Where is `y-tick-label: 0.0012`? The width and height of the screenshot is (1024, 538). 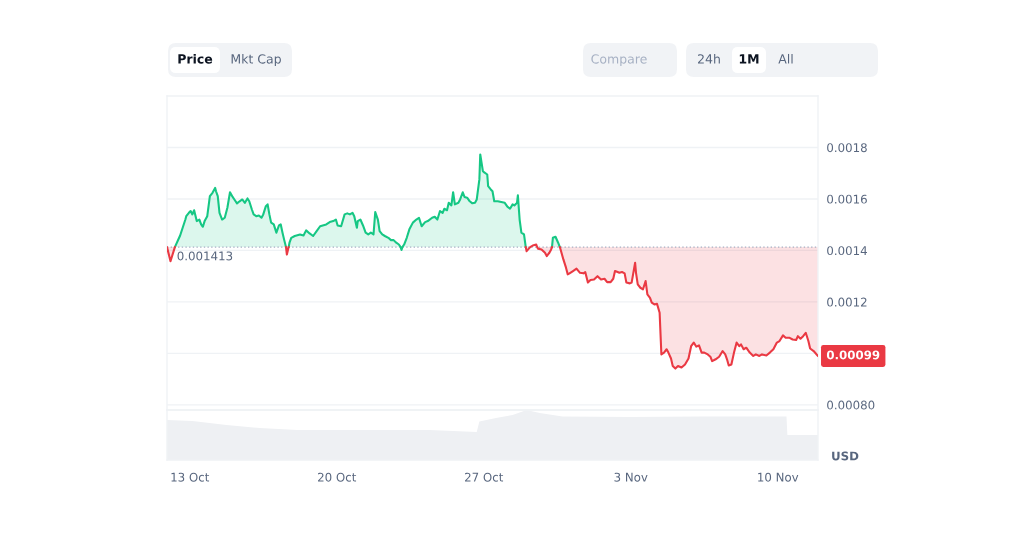
y-tick-label: 0.0012 is located at coordinates (847, 302).